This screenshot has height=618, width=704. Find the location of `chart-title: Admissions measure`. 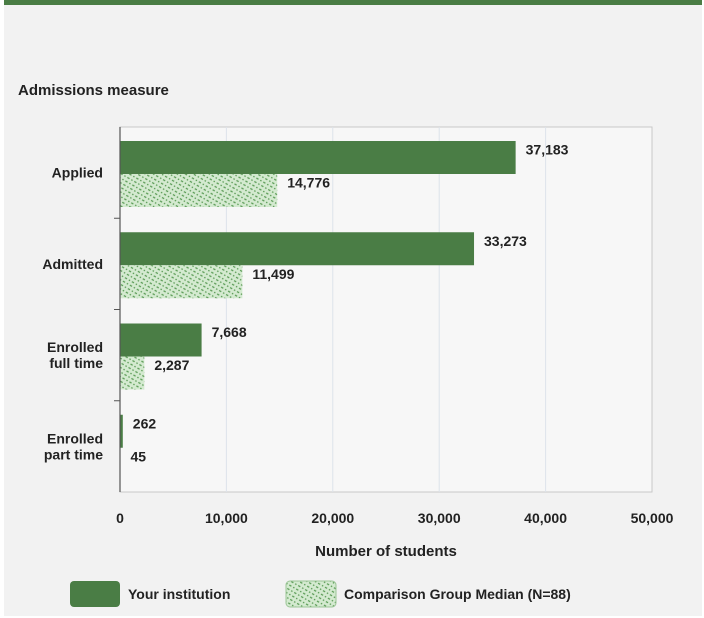

chart-title: Admissions measure is located at coordinates (93, 90).